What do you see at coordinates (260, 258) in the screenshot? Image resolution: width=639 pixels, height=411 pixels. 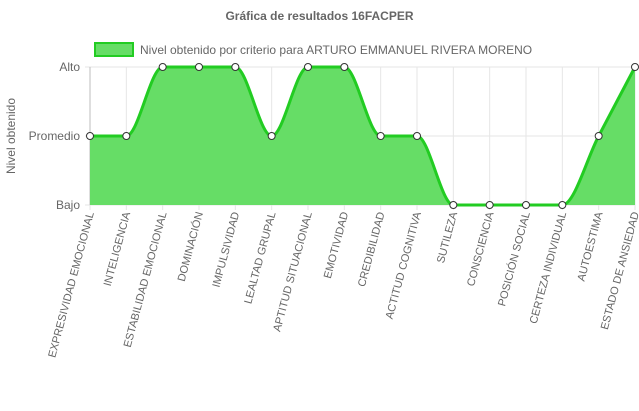 I see `x-tick-label: LEALTAD GRUPAL` at bounding box center [260, 258].